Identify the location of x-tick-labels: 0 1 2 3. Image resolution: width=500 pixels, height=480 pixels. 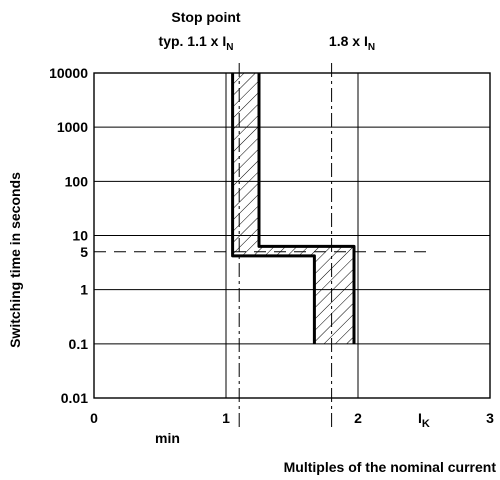
(292, 418).